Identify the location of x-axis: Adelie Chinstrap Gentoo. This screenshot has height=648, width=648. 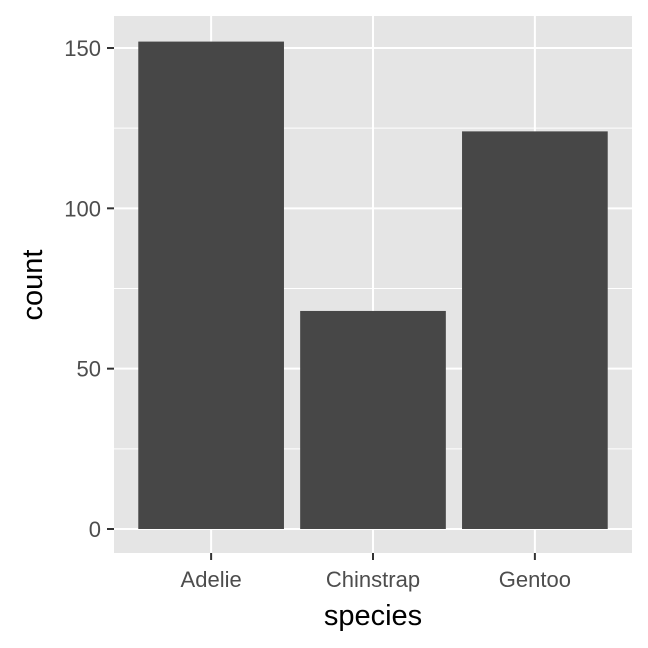
(376, 572).